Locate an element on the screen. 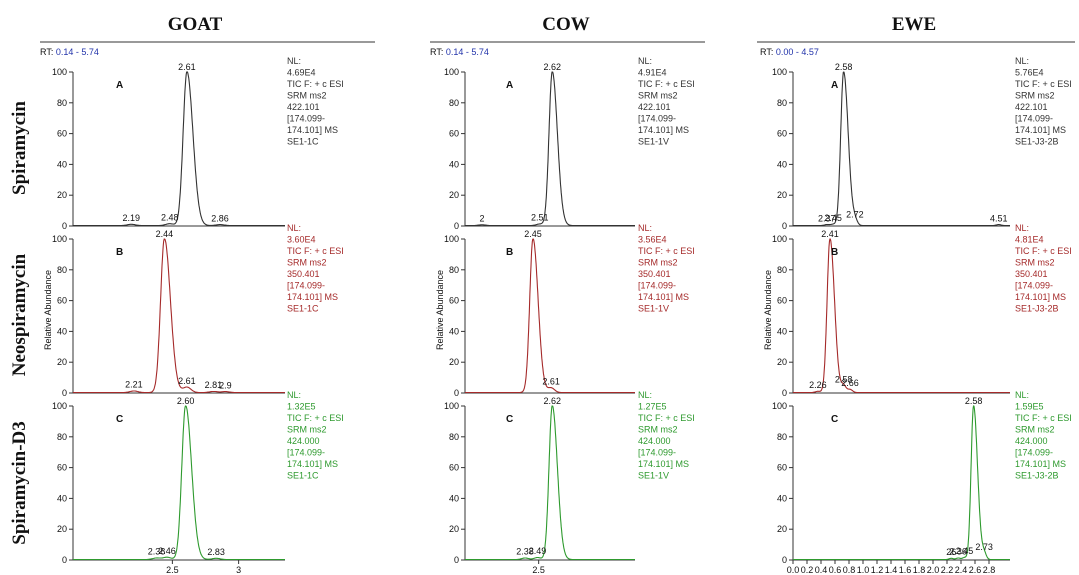  x-tick-label: 2.5 is located at coordinates (538, 570).